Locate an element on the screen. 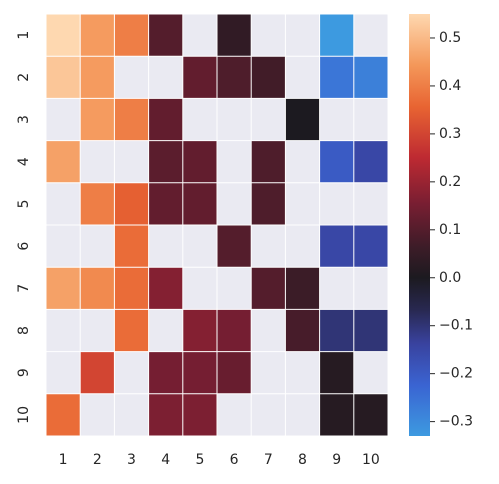 The height and width of the screenshot is (484, 499). y-tick-label: 5 is located at coordinates (24, 203).